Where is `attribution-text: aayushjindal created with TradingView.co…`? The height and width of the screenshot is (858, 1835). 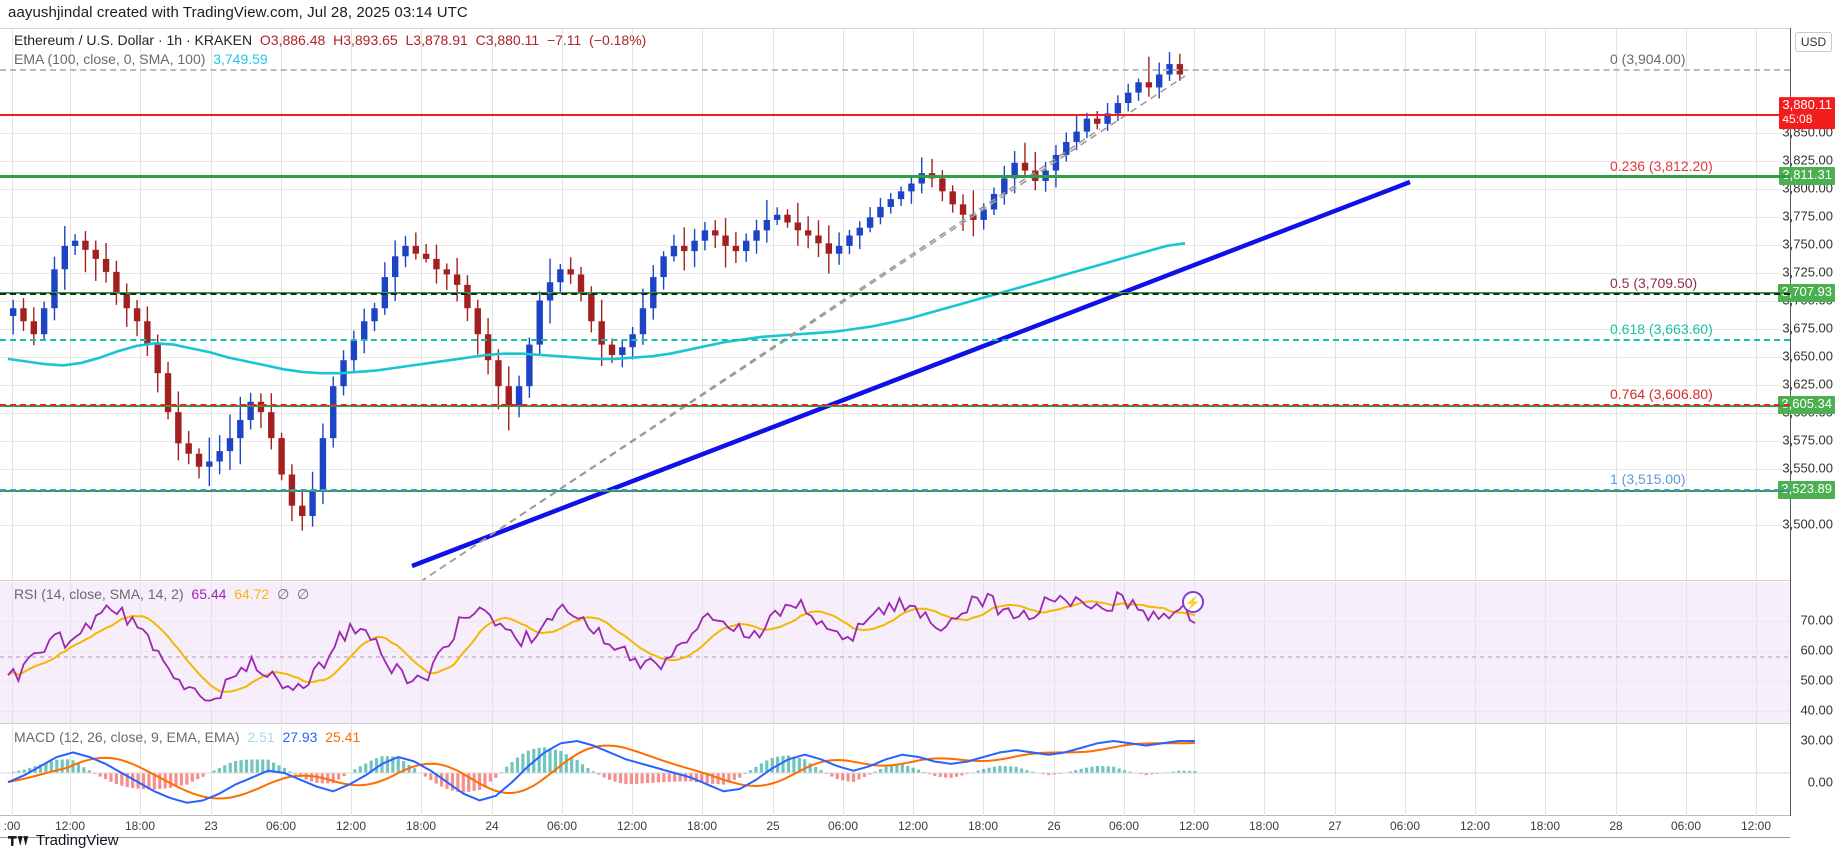
attribution-text: aayushjindal created with TradingView.co… is located at coordinates (238, 12).